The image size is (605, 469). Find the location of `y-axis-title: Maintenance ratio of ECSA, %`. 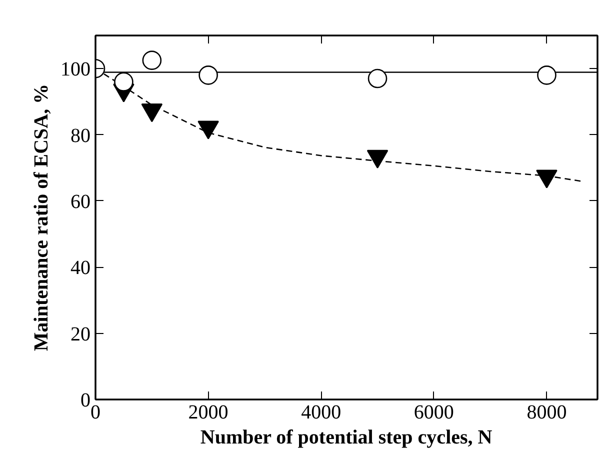

y-axis-title: Maintenance ratio of ECSA, % is located at coordinates (41, 218).